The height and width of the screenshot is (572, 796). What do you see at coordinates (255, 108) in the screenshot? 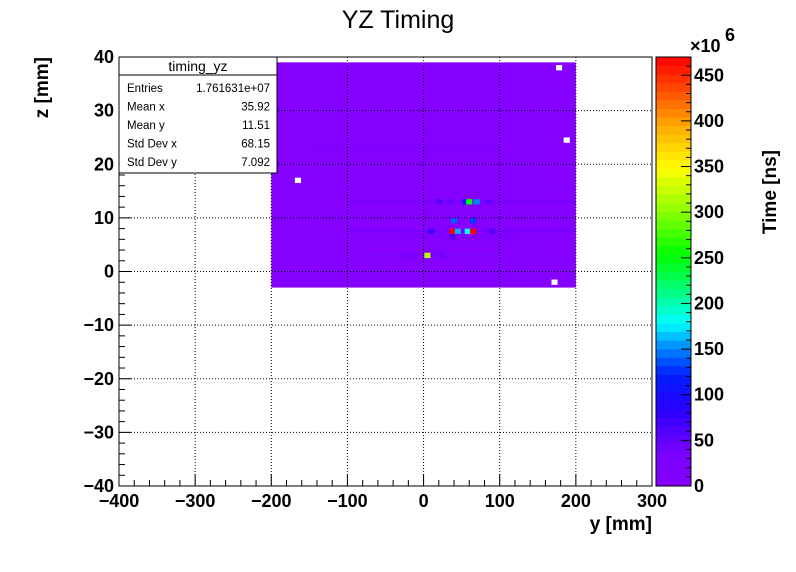
I see `stats-row-value: 35.92` at bounding box center [255, 108].